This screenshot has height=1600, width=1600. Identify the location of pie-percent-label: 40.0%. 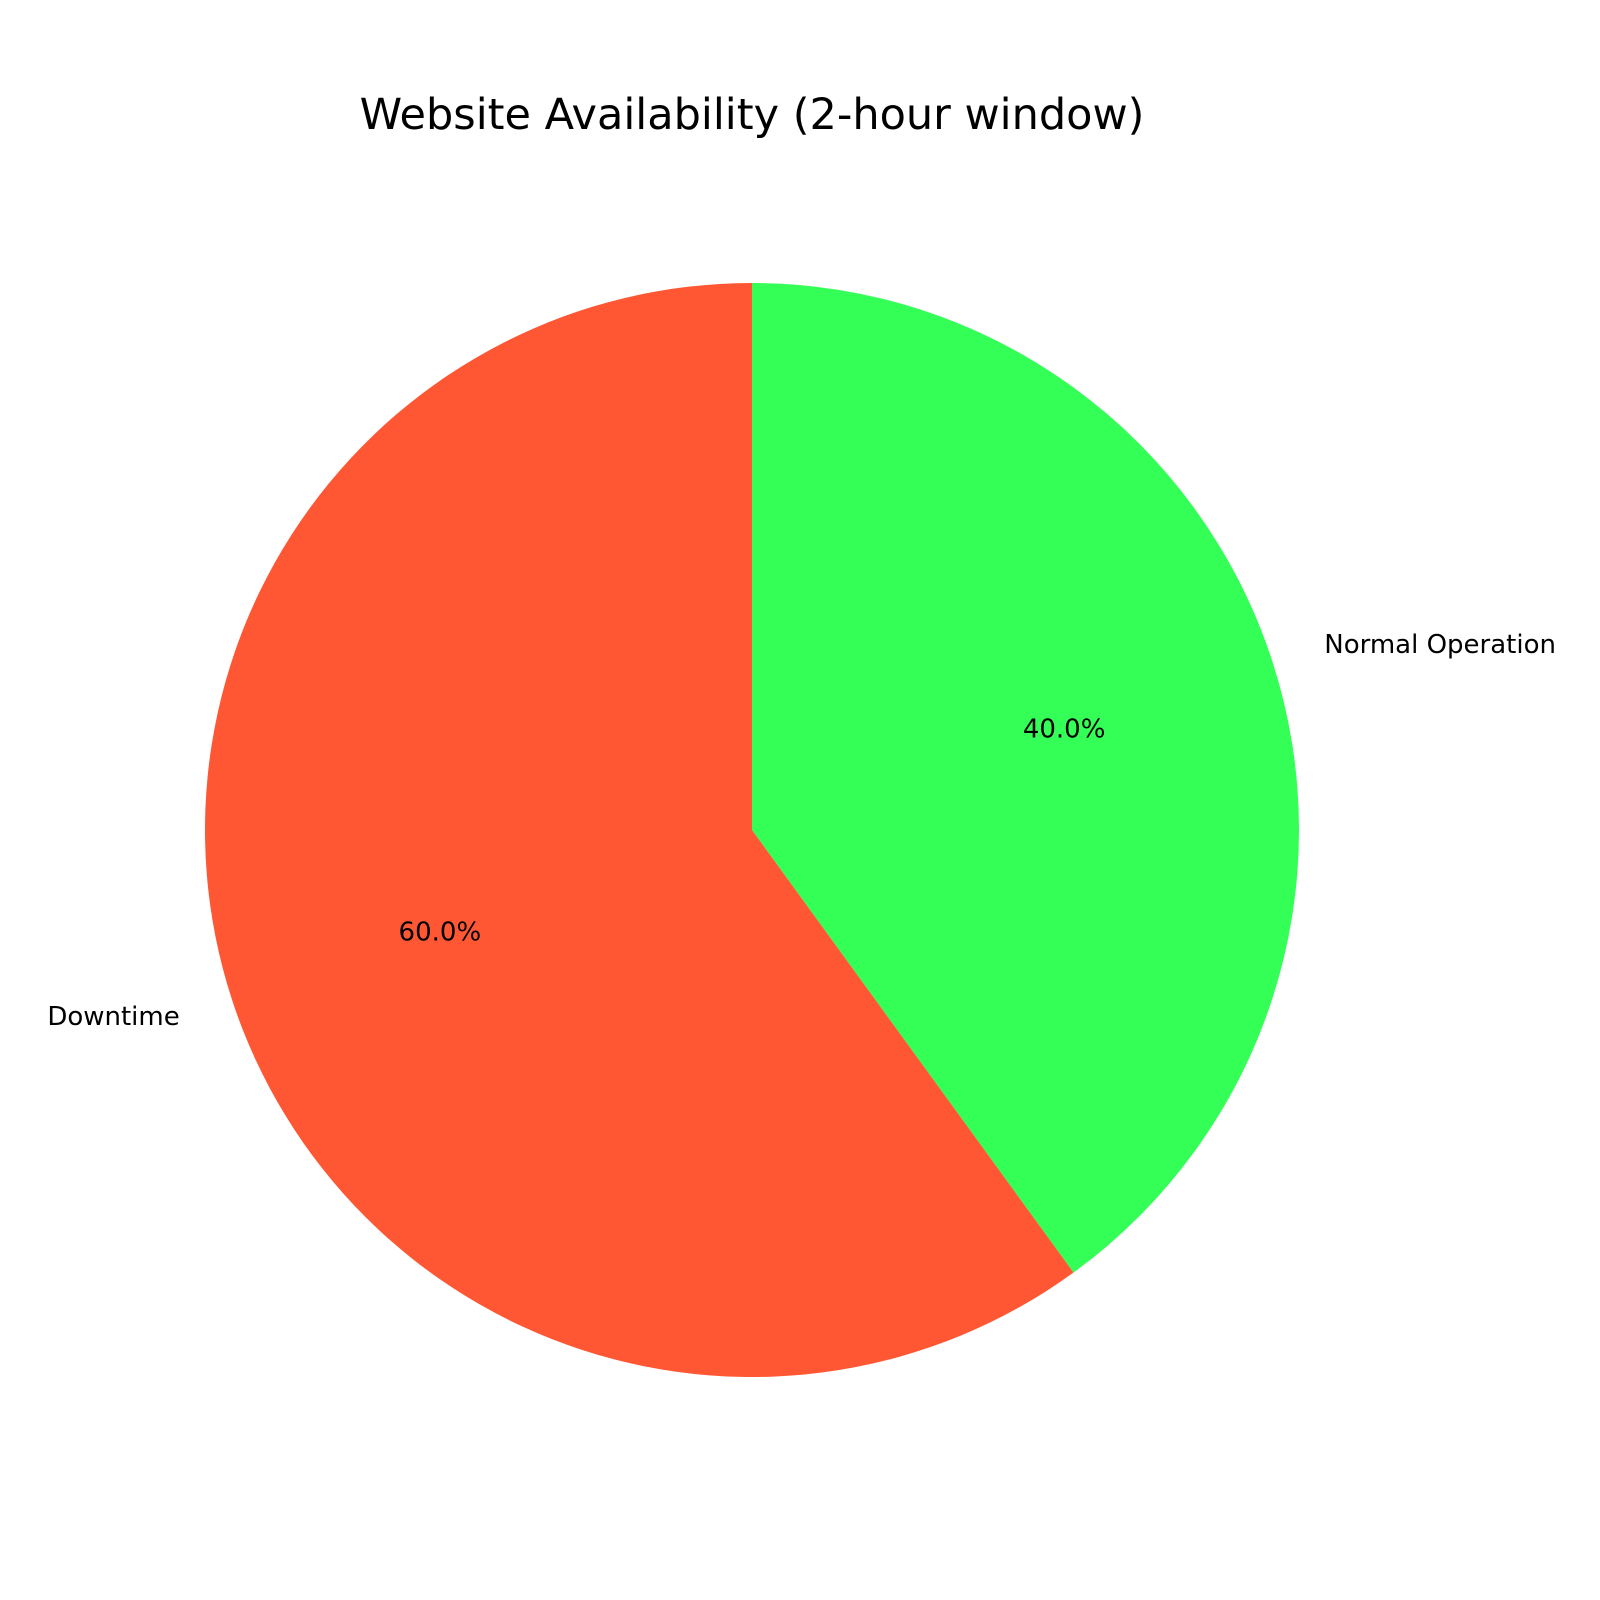
(1064, 730).